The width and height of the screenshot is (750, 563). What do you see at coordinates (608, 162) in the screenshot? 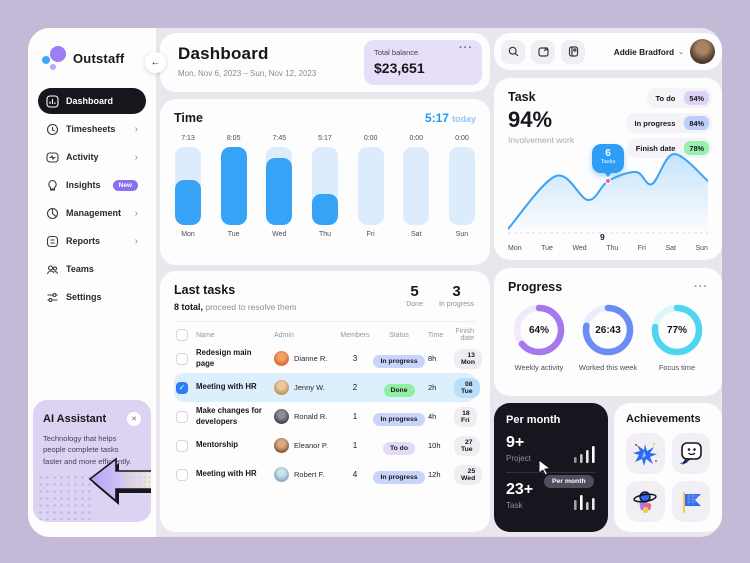
I see `tooltip-label: Tasks` at bounding box center [608, 162].